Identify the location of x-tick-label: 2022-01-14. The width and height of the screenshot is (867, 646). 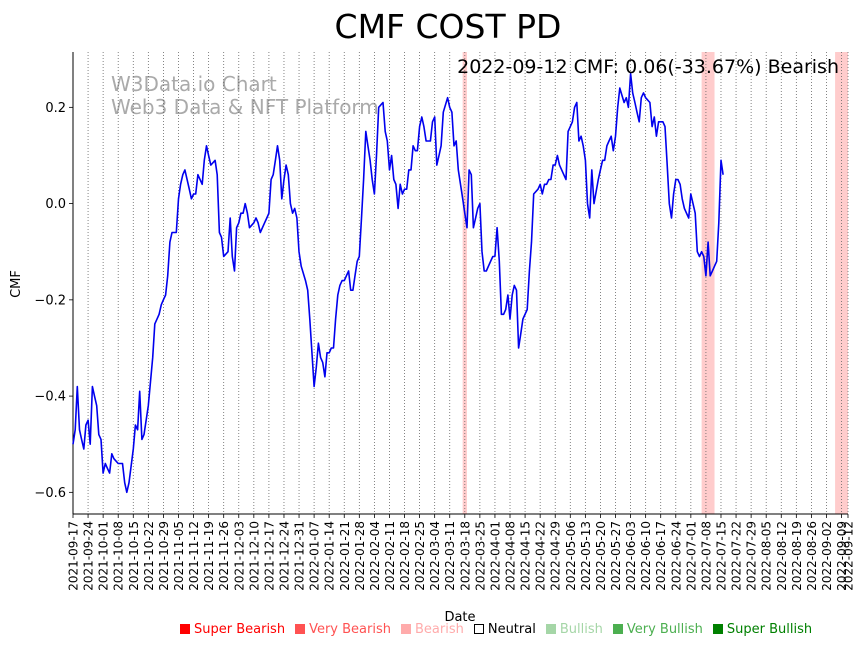
(330, 556).